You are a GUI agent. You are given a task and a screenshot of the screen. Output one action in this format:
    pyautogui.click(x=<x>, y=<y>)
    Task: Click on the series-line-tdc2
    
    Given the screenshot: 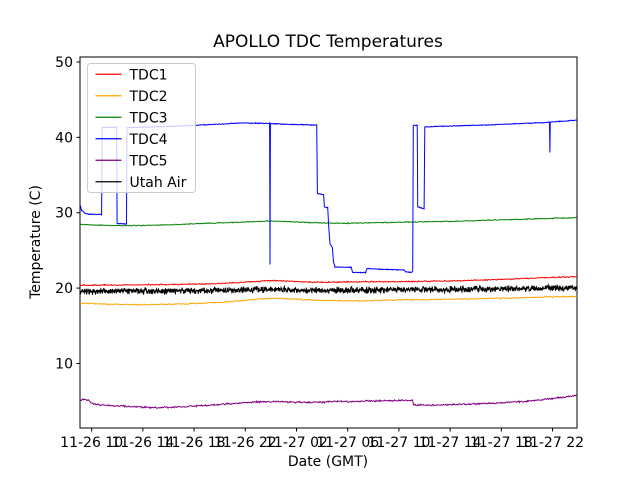 What is the action you would take?
    pyautogui.click(x=328, y=300)
    